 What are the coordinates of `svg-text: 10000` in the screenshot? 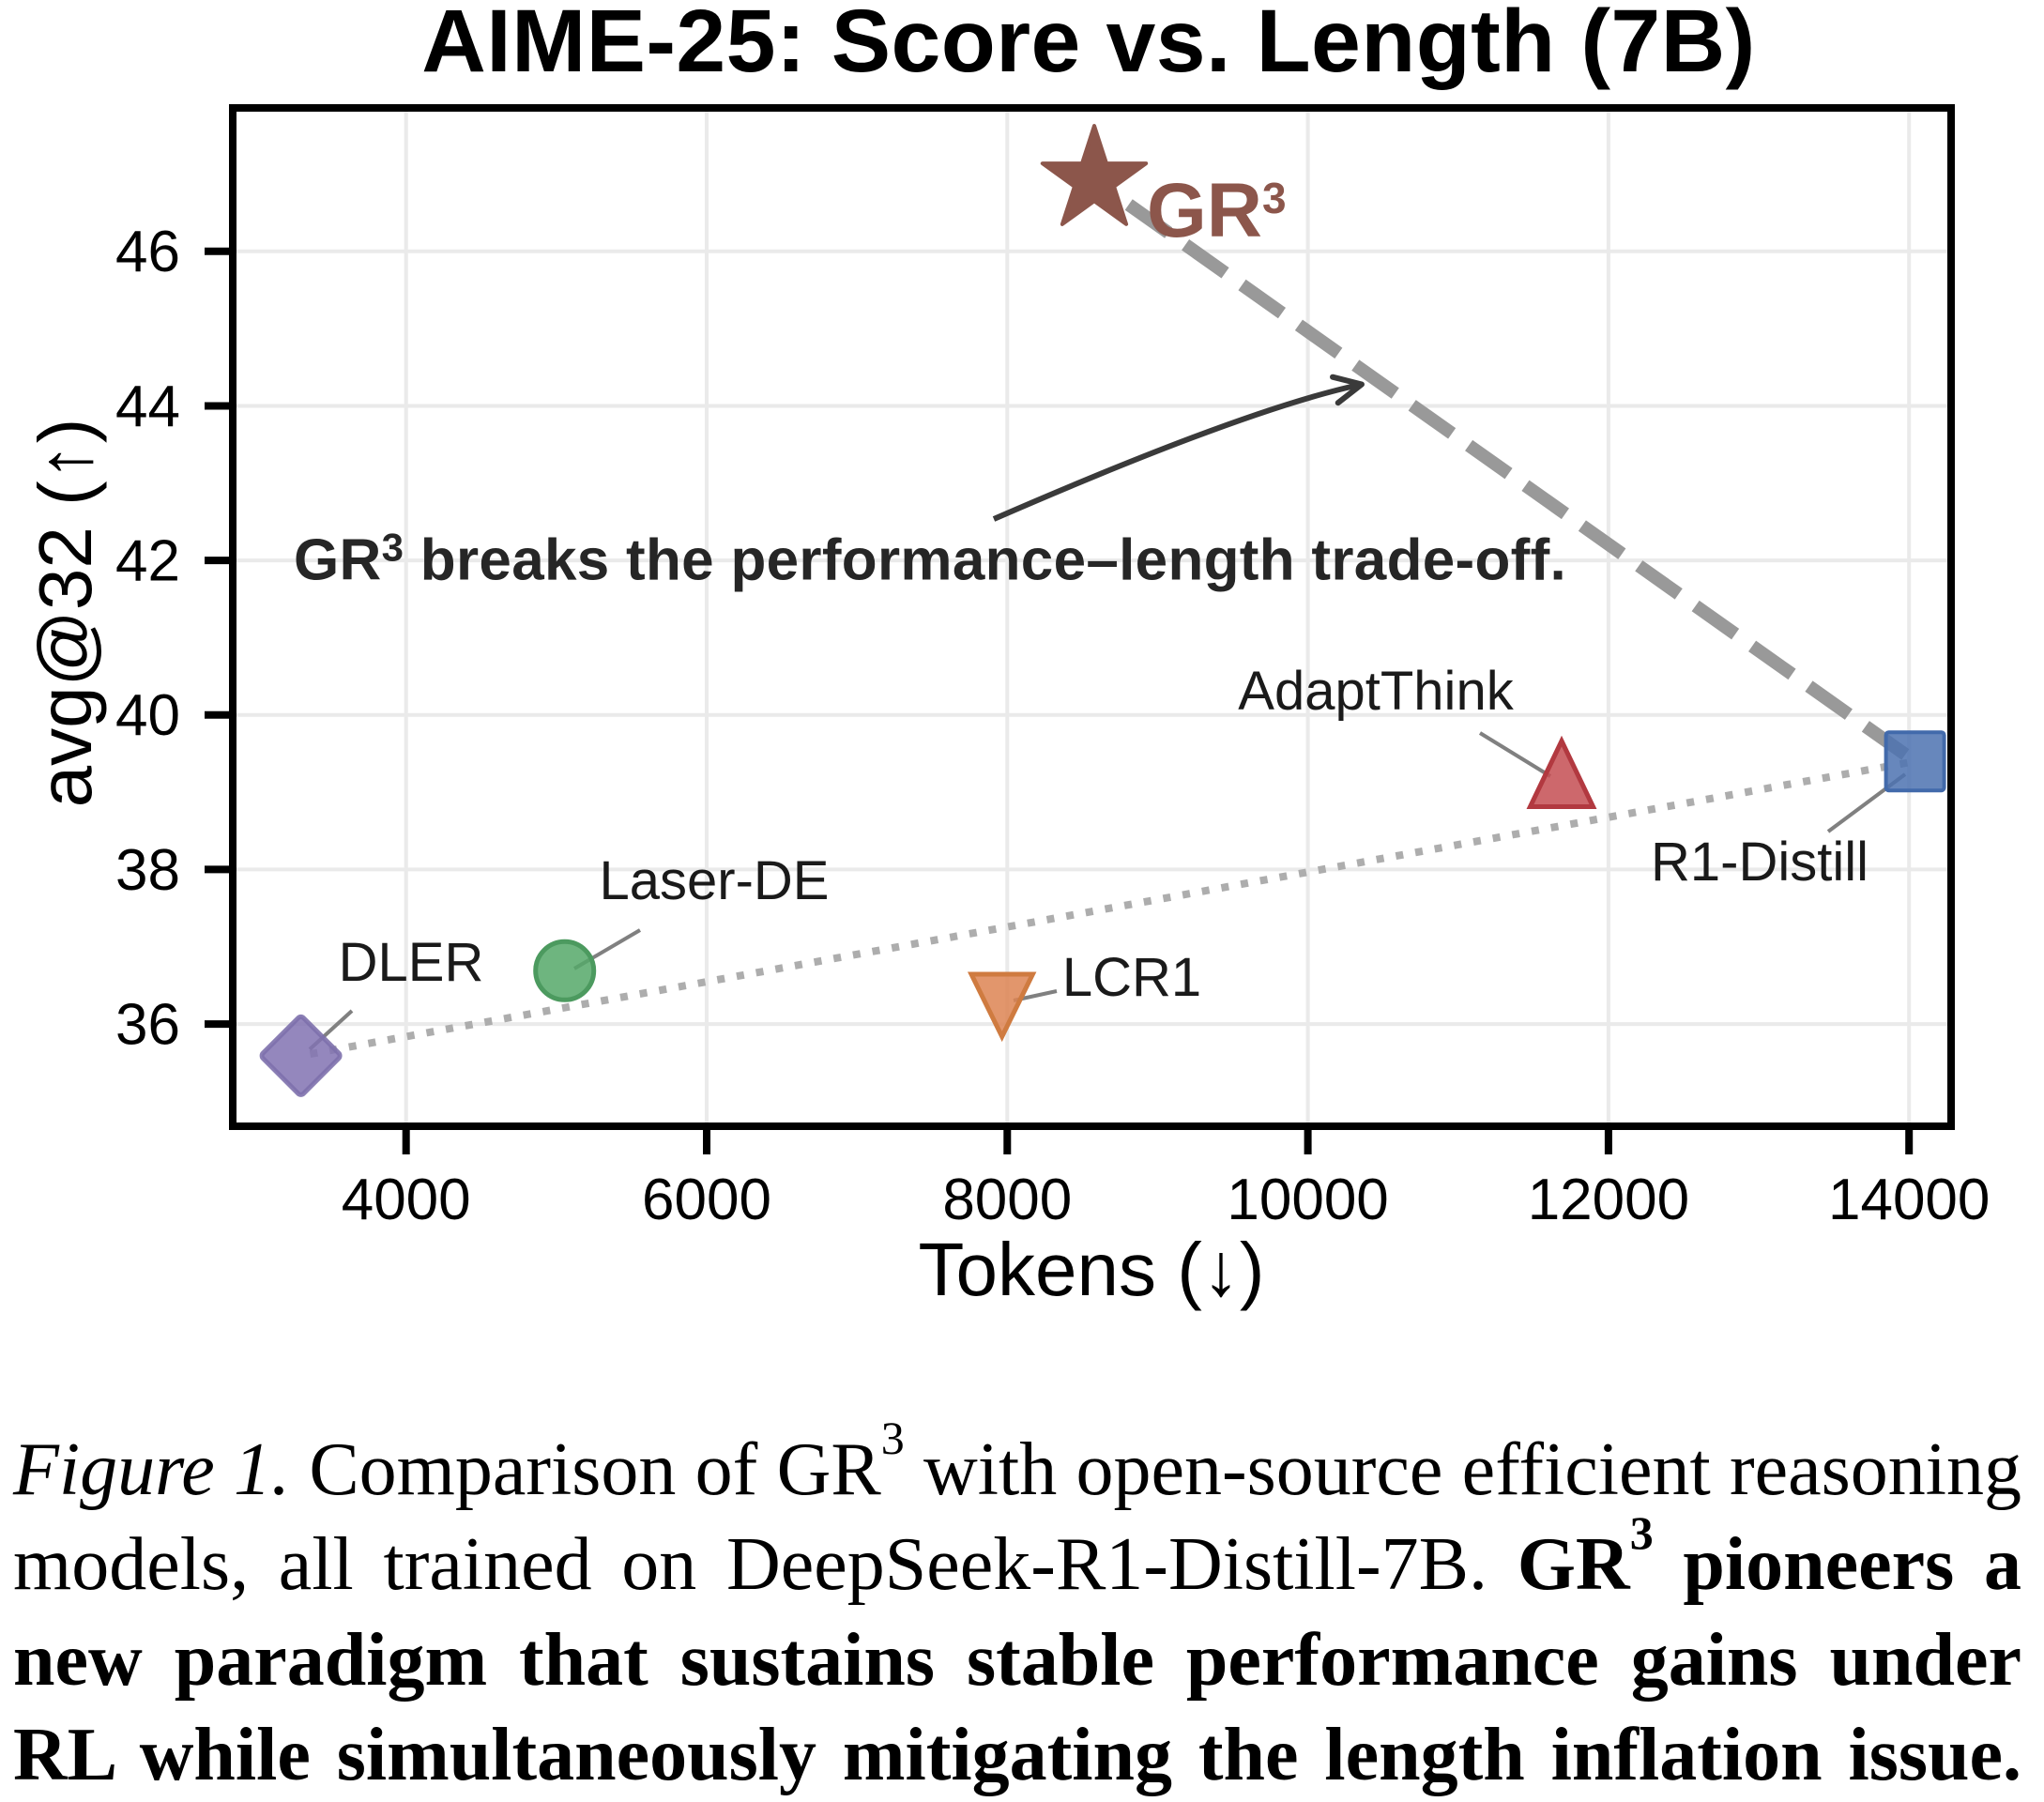 It's located at (1307, 1200).